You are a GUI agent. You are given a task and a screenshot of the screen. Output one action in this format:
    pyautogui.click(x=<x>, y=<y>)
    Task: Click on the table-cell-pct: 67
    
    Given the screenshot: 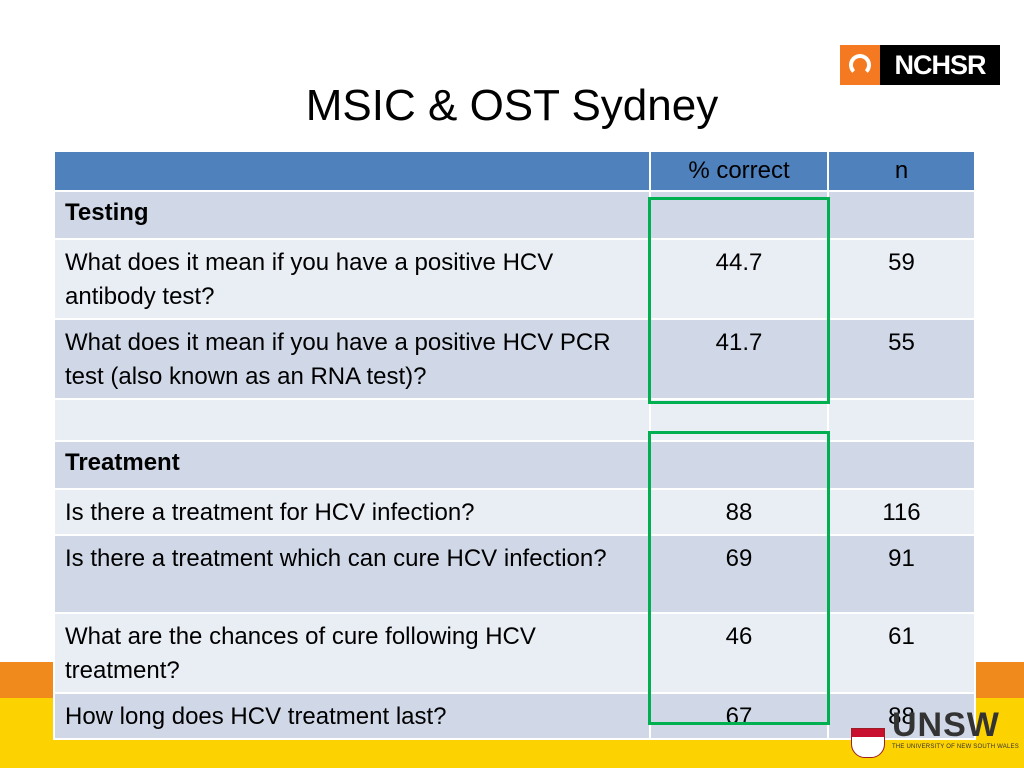 What is the action you would take?
    pyautogui.click(x=739, y=716)
    